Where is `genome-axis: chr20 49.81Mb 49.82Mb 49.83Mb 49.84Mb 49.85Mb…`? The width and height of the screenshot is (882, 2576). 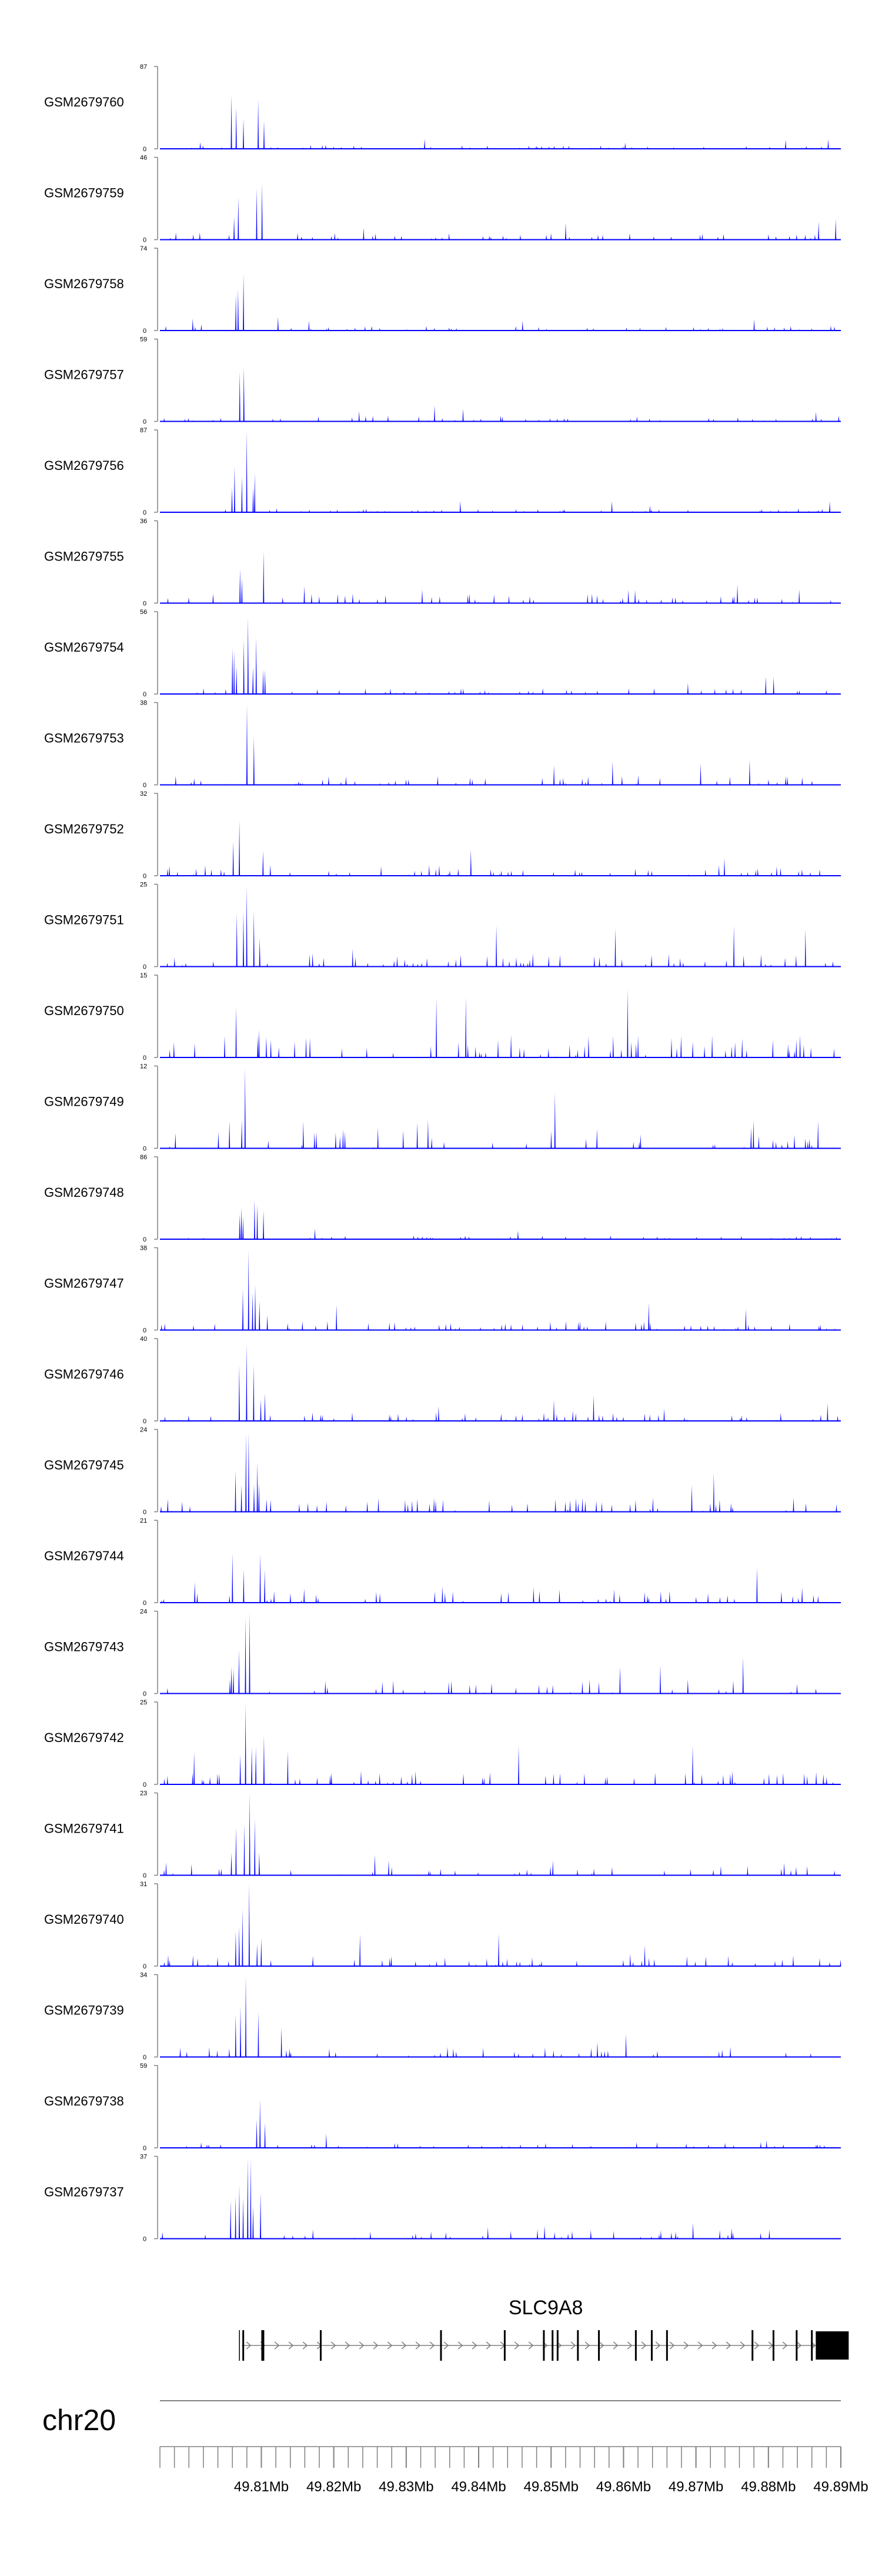
genome-axis: chr20 49.81Mb 49.82Mb 49.83Mb 49.84Mb 49.85Mb… is located at coordinates (455, 2447).